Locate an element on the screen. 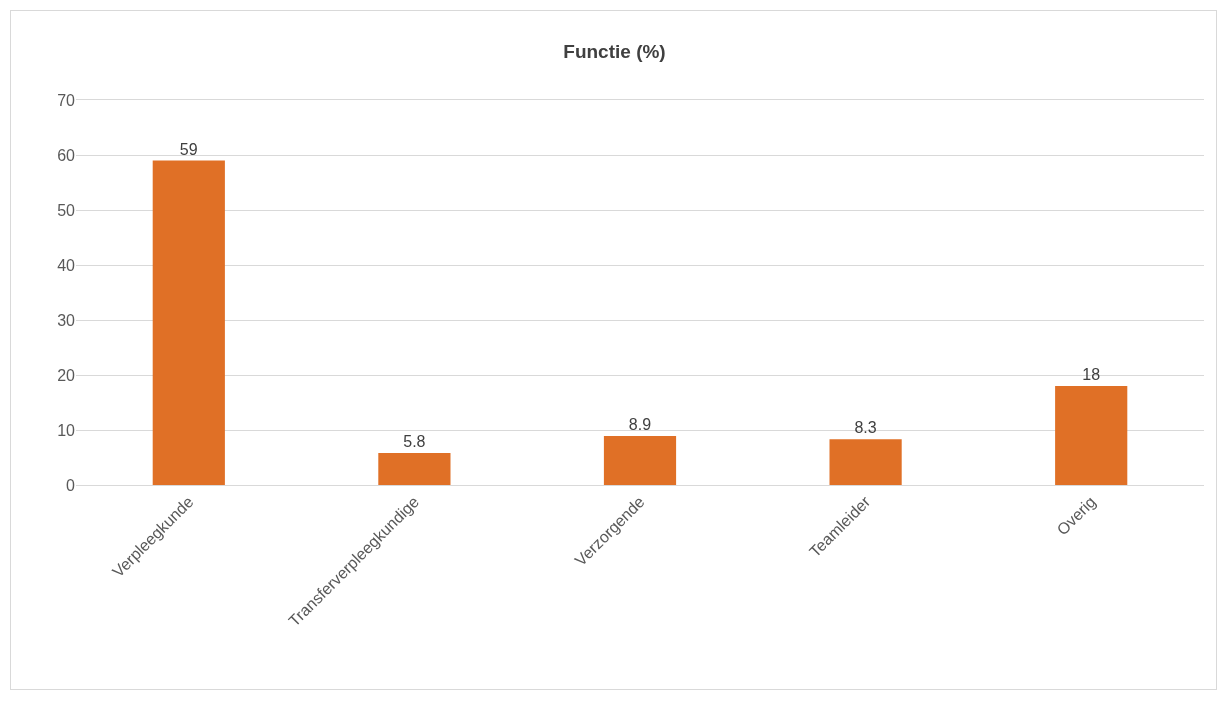 Image resolution: width=1227 pixels, height=701 pixels. y-tick-label: 20 is located at coordinates (66, 375).